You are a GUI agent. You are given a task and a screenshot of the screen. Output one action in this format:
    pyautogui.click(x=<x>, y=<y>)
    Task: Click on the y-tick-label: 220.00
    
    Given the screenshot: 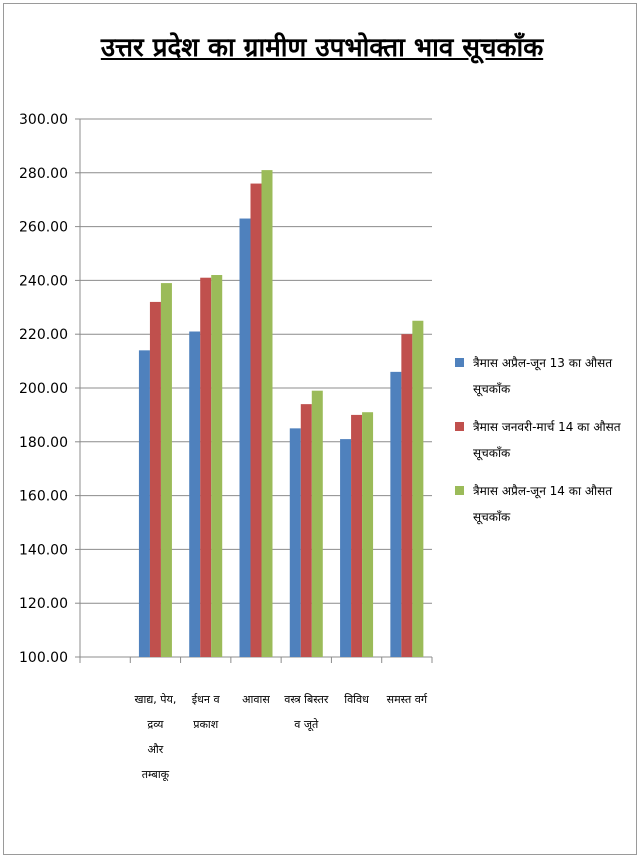 What is the action you would take?
    pyautogui.click(x=43, y=335)
    